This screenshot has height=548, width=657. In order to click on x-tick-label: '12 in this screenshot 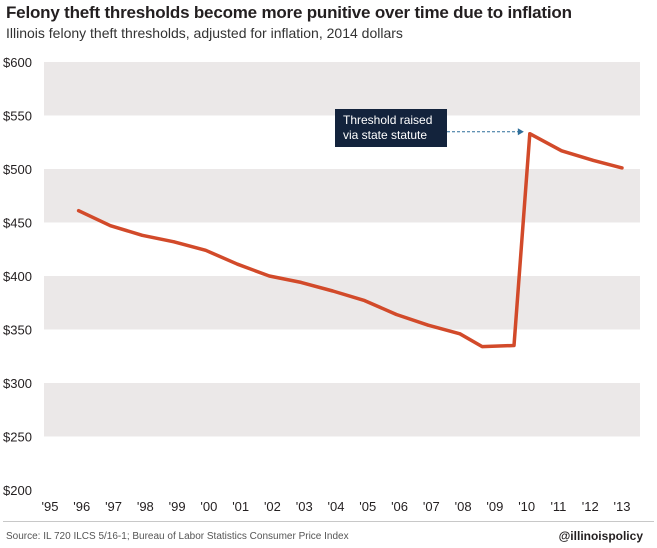, I will do `click(590, 506)`.